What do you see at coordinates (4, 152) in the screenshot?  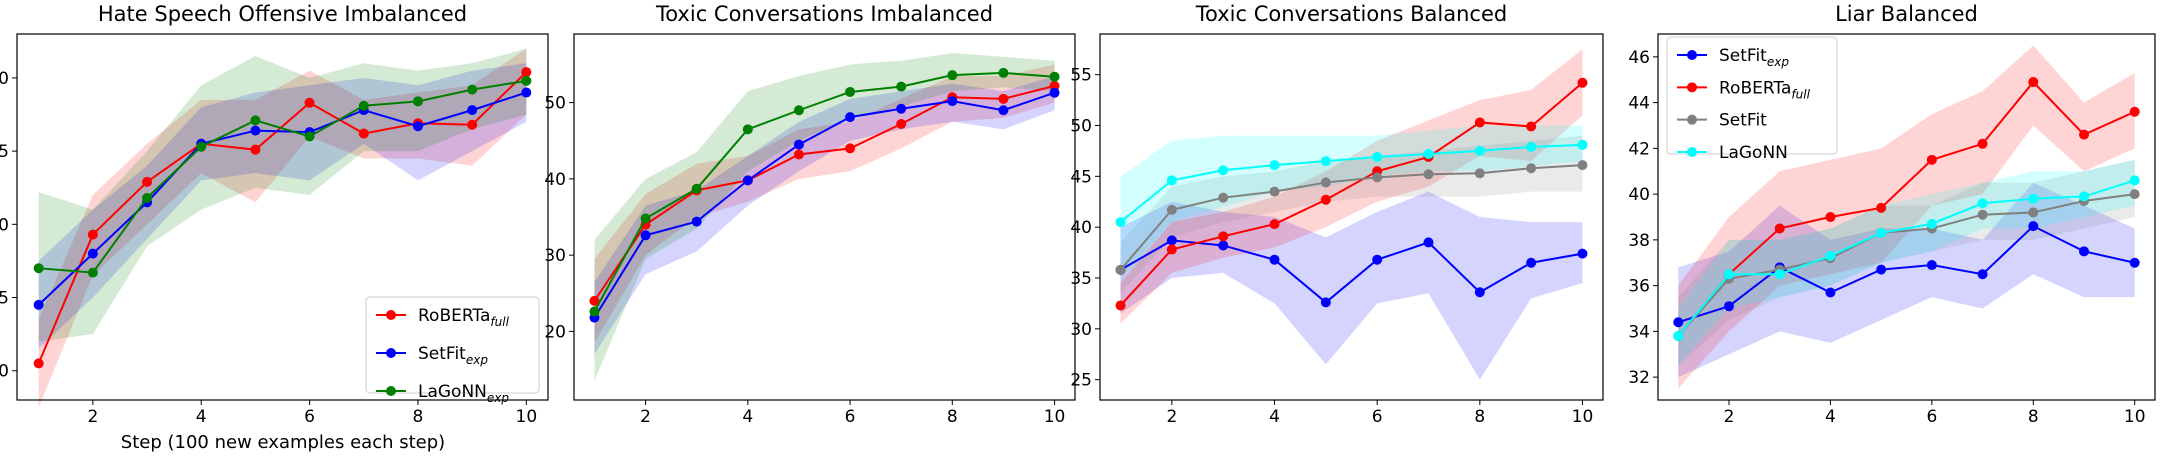 I see `y-tick-label: 65` at bounding box center [4, 152].